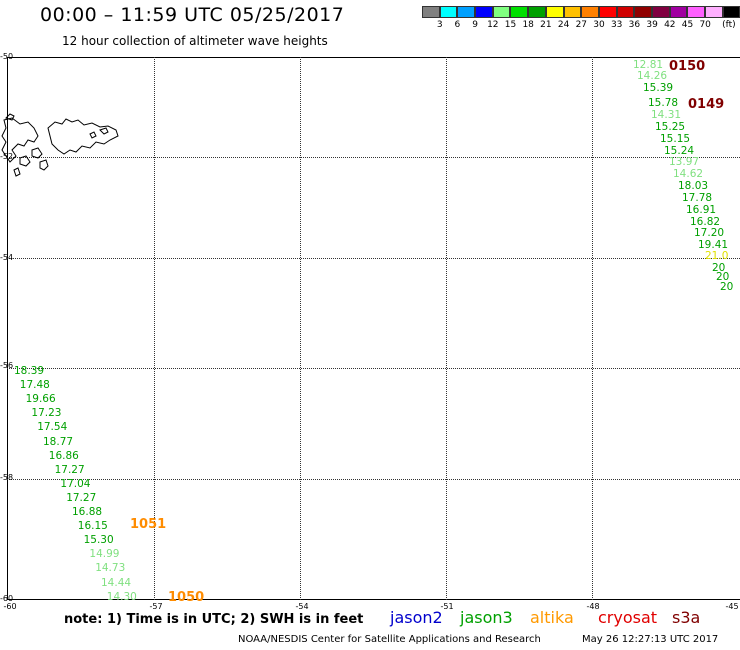 The width and height of the screenshot is (740, 650). Describe the element at coordinates (92, 526) in the screenshot. I see `swh-reading: 16.15` at that location.